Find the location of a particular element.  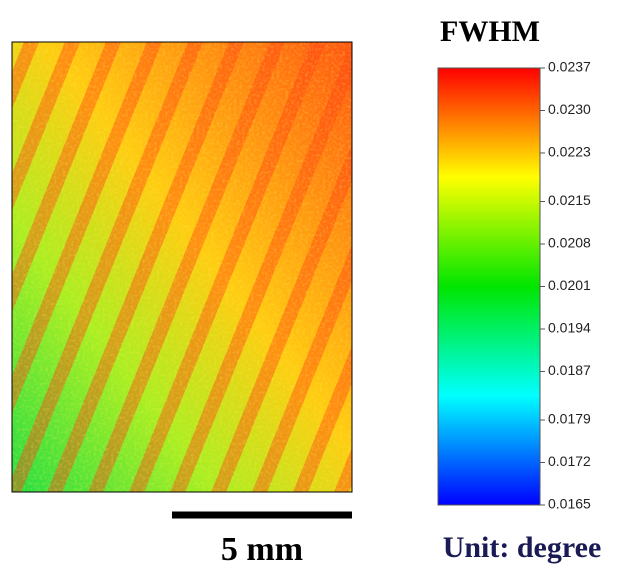

tick-label: 0.0208 is located at coordinates (569, 243).